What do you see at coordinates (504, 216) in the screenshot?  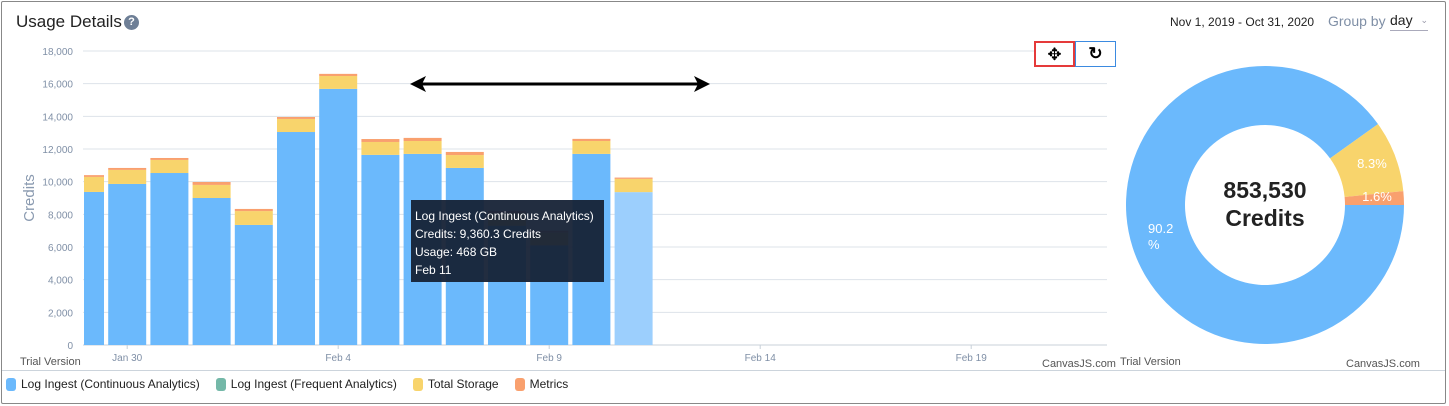 I see `tooltip-series: Log Ingest (Continuous Analytics)` at bounding box center [504, 216].